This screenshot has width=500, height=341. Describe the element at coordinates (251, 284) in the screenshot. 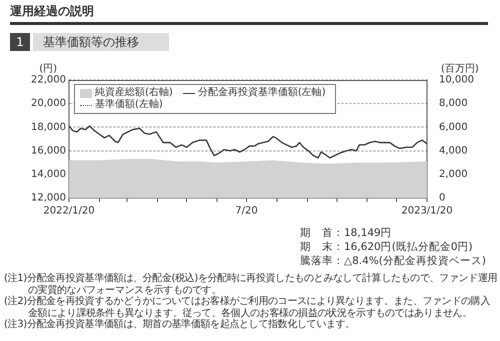

I see `text: (注1)分配金再投資基準価額は、分配金(税込)を分配時に再投資したものとみなして計算したもので、ファンド運用の実質的なパフォーマンスを示すものです。` at that location.